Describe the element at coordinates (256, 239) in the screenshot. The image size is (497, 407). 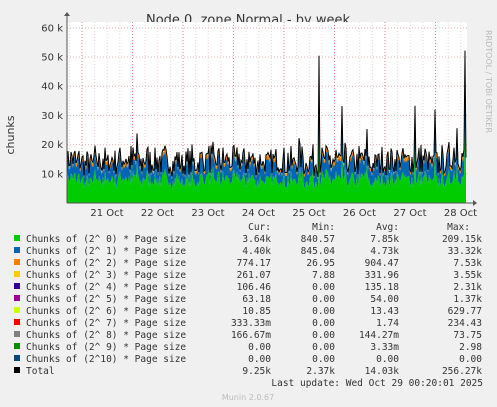
I see `legend-value-cur: 3.64k` at that location.